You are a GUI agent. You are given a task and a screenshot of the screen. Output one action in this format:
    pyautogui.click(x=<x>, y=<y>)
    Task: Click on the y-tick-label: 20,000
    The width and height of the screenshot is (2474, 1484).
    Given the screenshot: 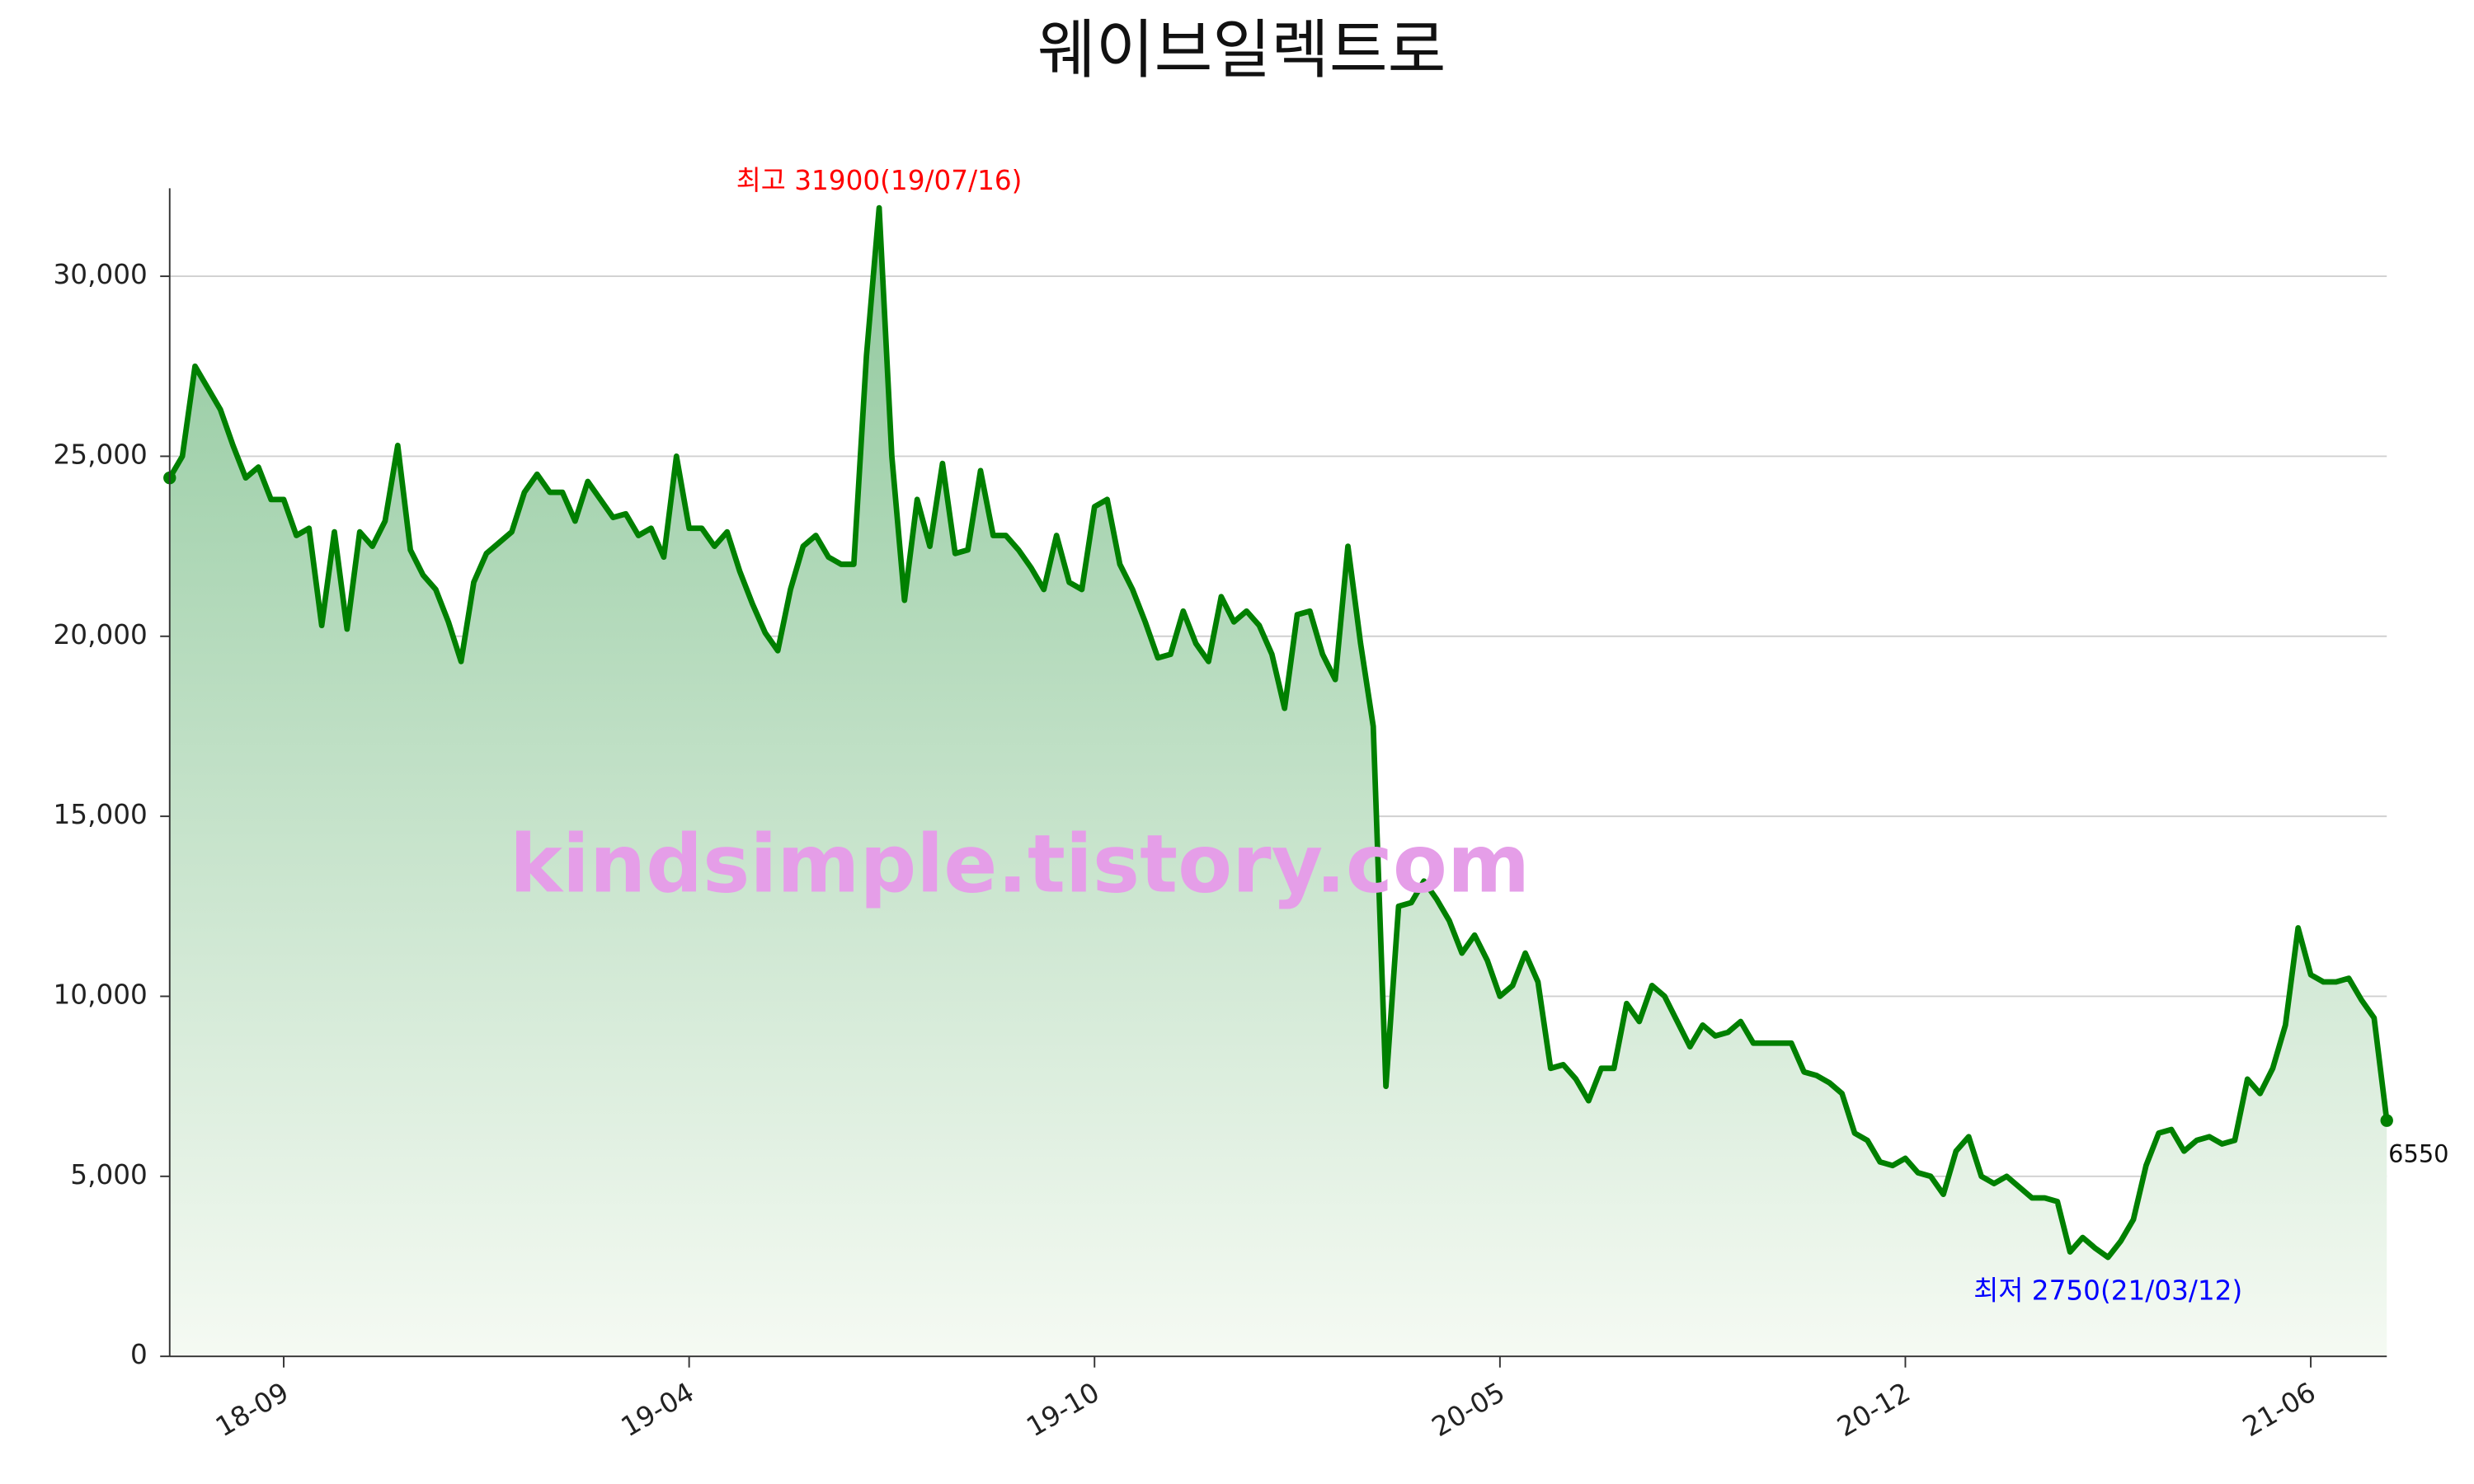 What is the action you would take?
    pyautogui.click(x=101, y=634)
    